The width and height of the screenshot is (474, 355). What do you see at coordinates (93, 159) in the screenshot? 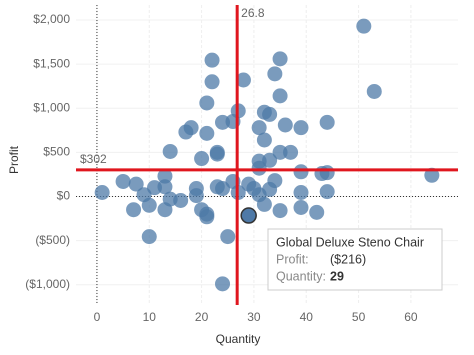
I see `reference-label: $302` at bounding box center [93, 159].